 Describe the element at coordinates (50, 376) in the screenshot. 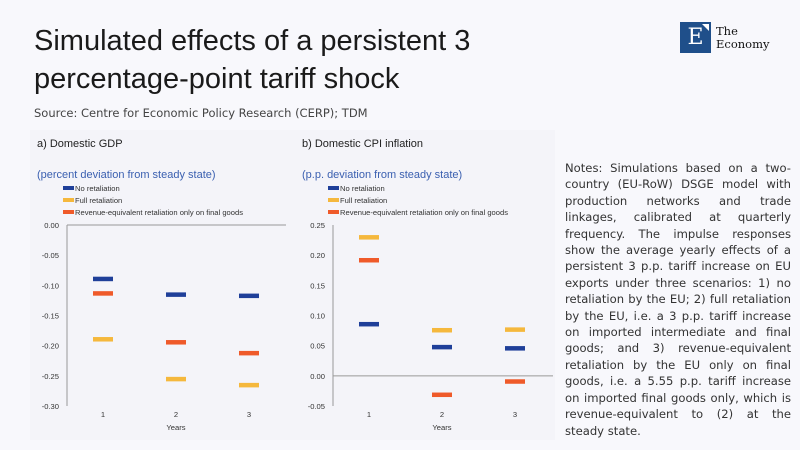

I see `y-tick-label: -0.25` at that location.